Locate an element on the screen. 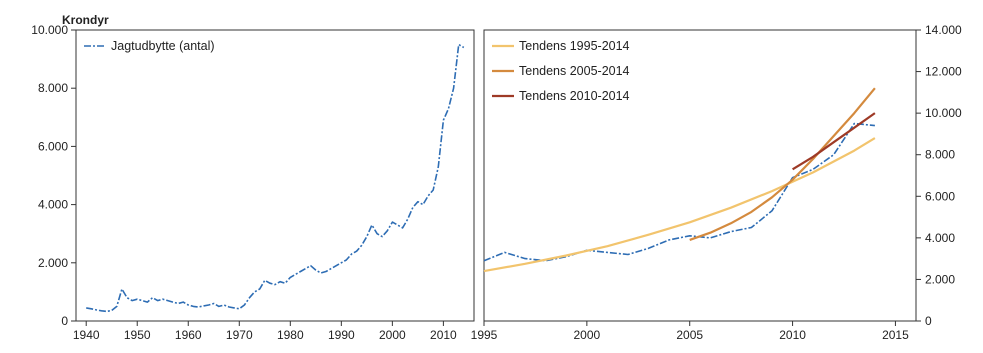 This screenshot has height=353, width=983. x-tick-label: 1940 is located at coordinates (86, 335).